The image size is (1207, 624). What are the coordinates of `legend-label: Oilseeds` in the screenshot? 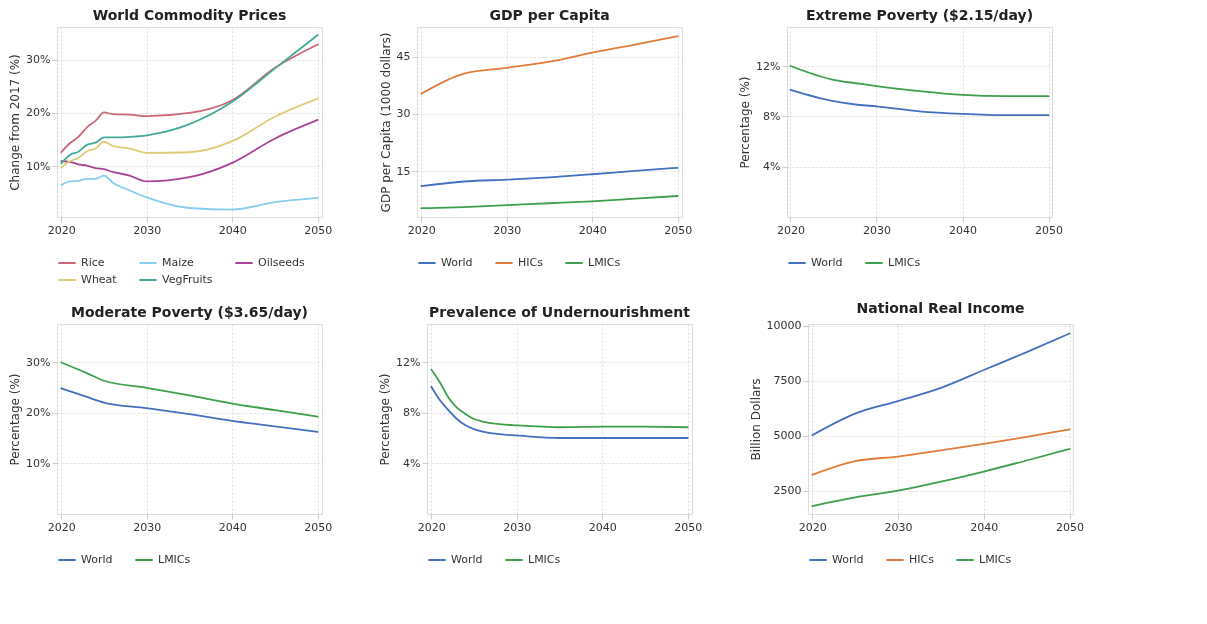 It's located at (282, 262).